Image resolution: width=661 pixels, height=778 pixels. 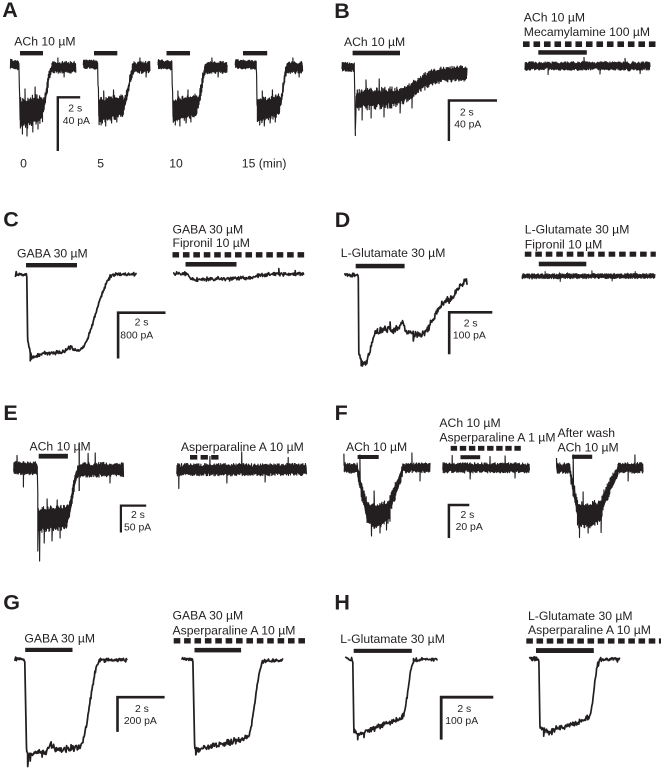 I want to click on svg-text: F, so click(x=341, y=413).